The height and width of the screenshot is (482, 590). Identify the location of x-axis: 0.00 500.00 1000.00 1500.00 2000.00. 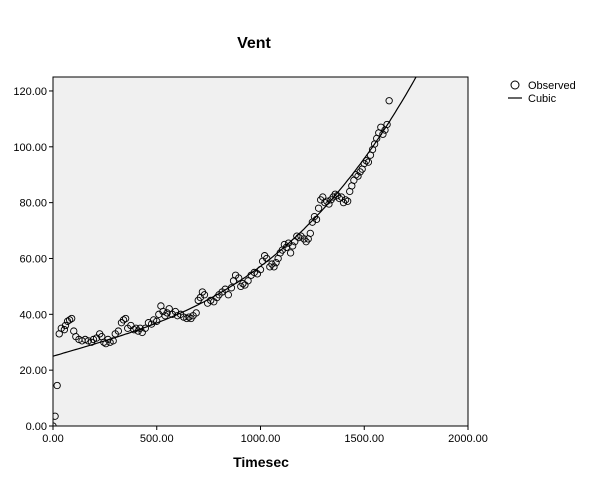
(265, 435).